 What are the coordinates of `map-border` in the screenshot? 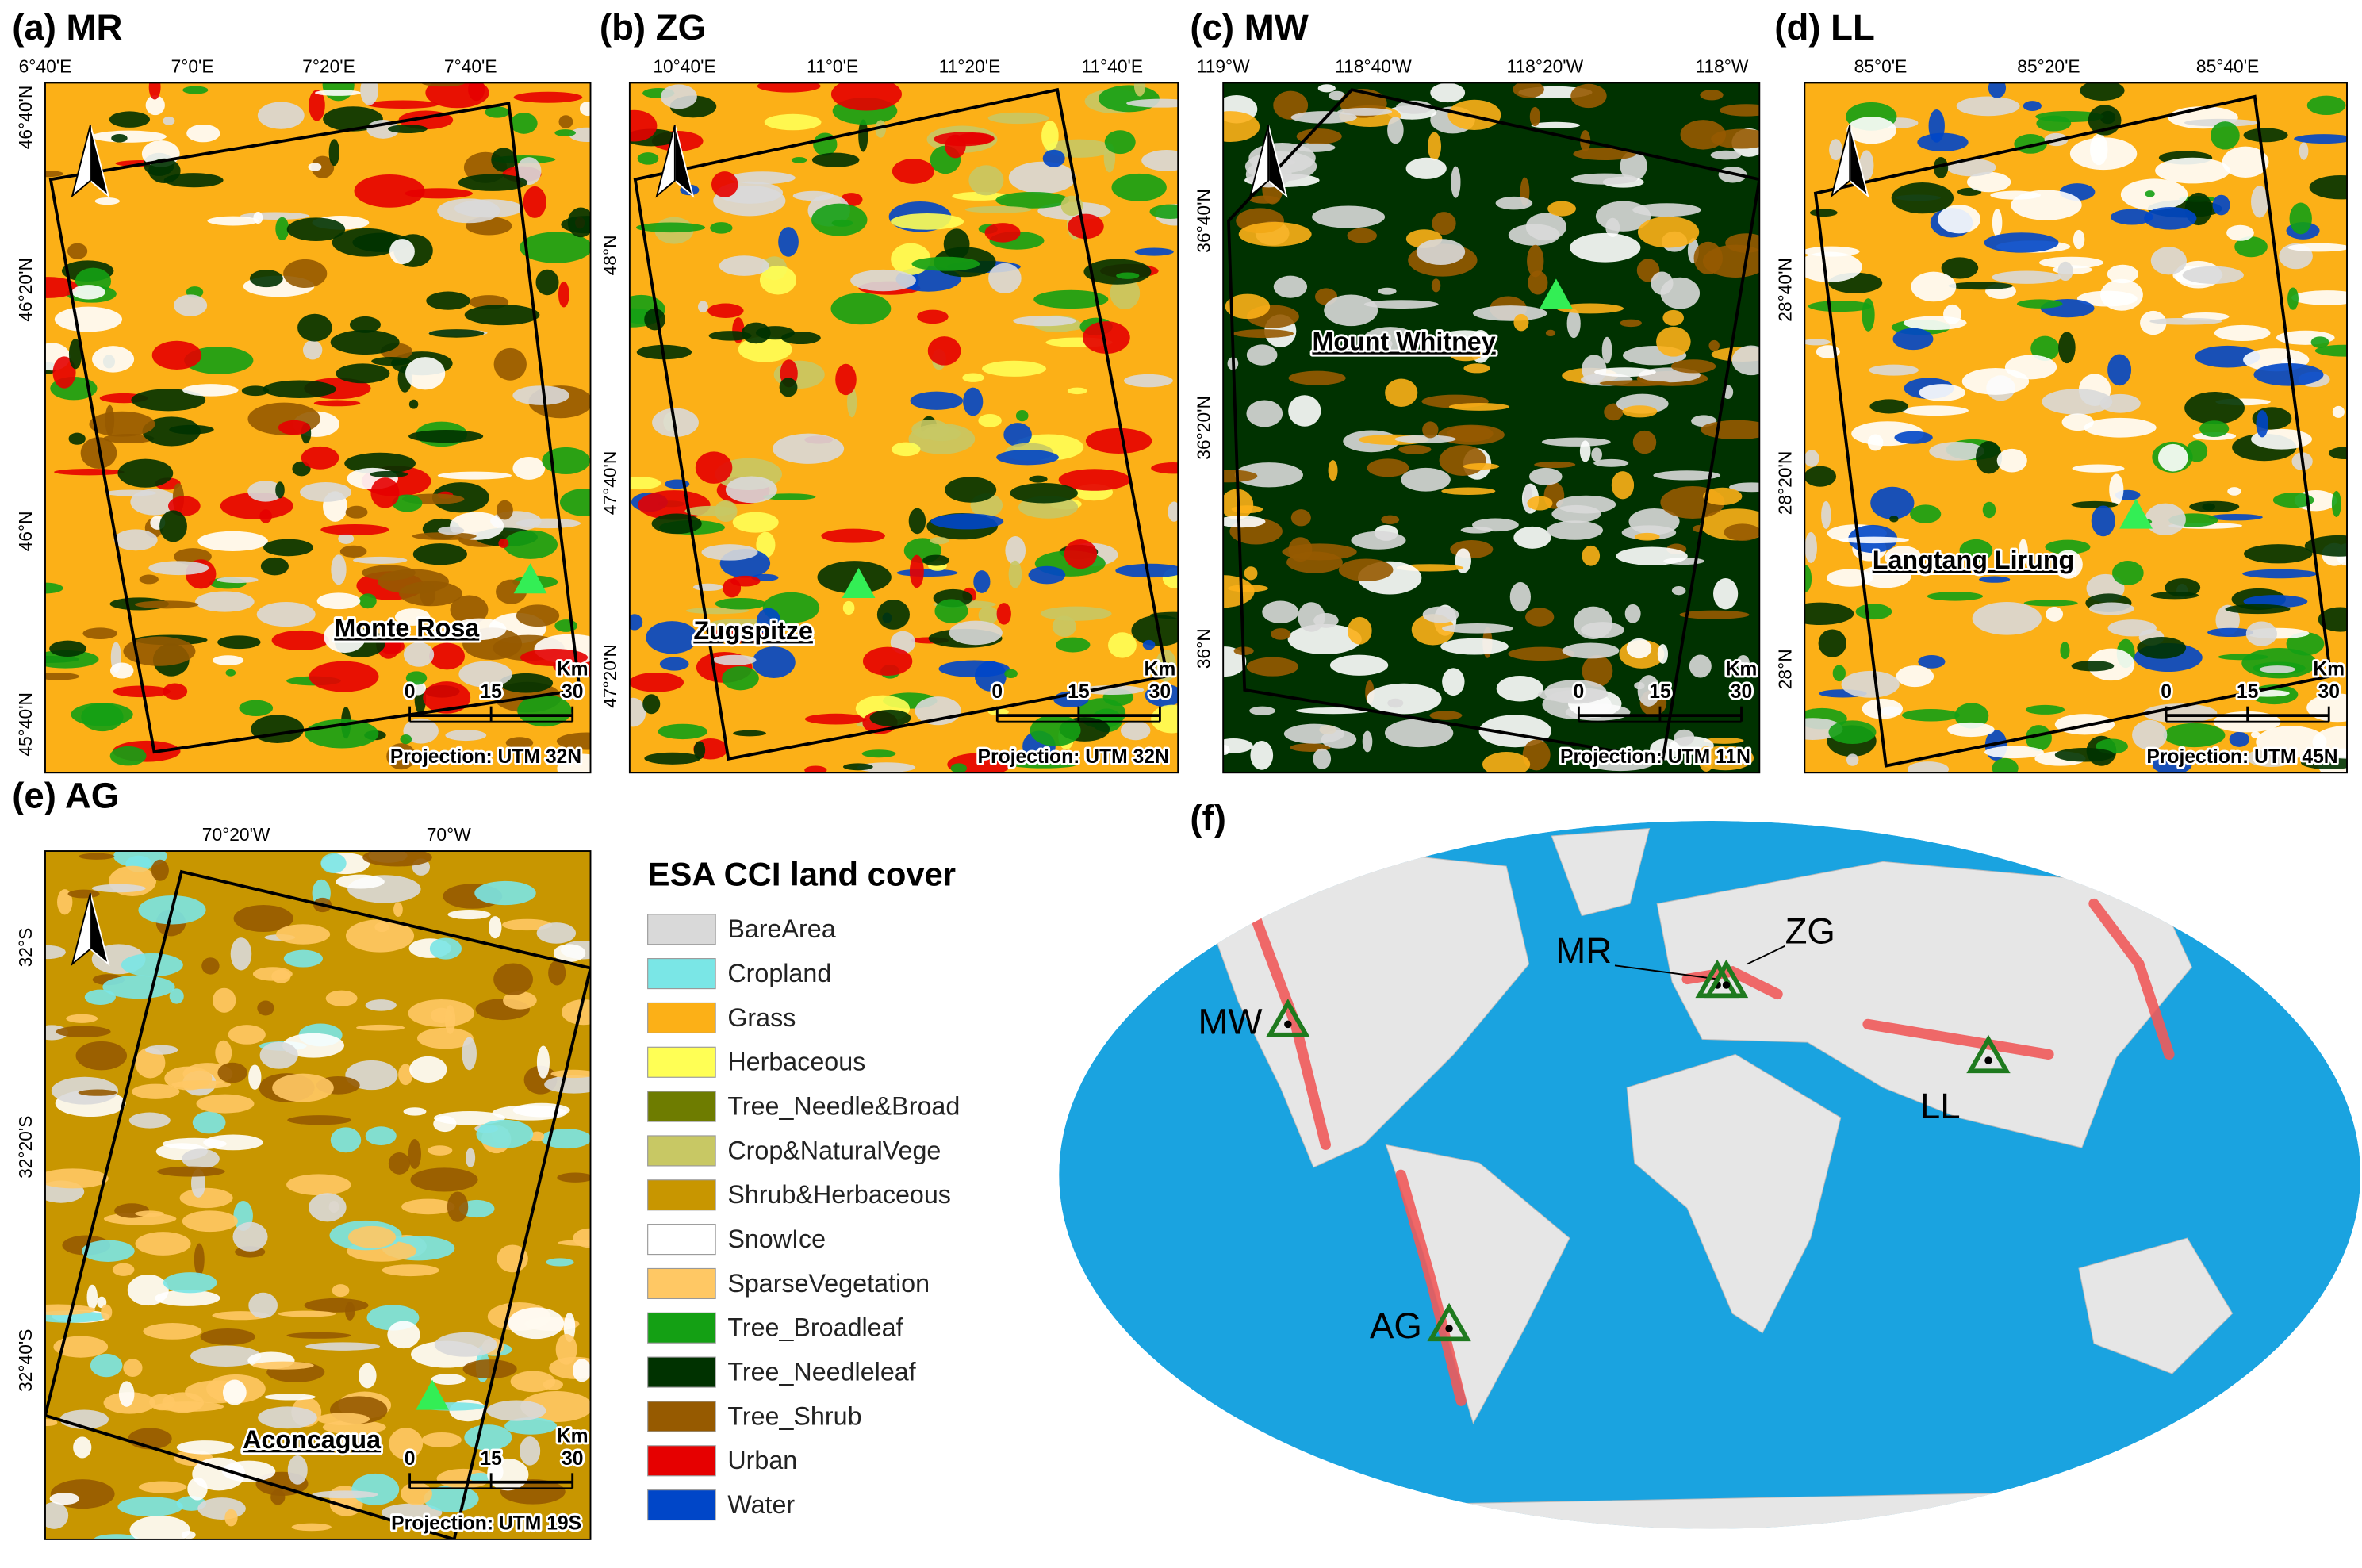 It's located at (318, 428).